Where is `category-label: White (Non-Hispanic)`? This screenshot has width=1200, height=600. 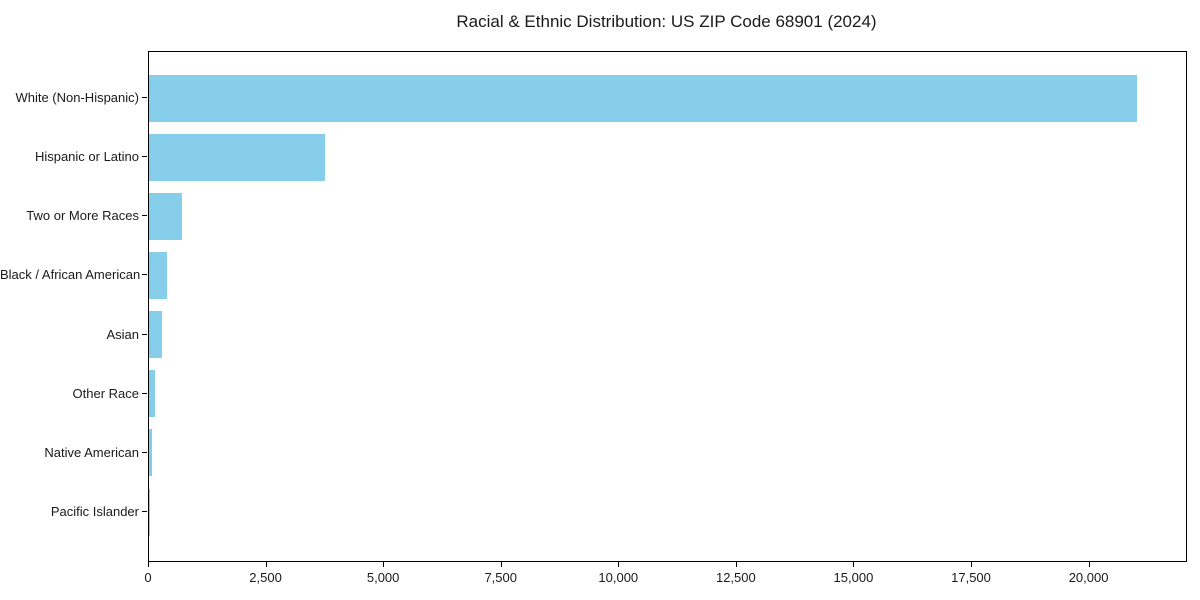 category-label: White (Non-Hispanic) is located at coordinates (77, 97).